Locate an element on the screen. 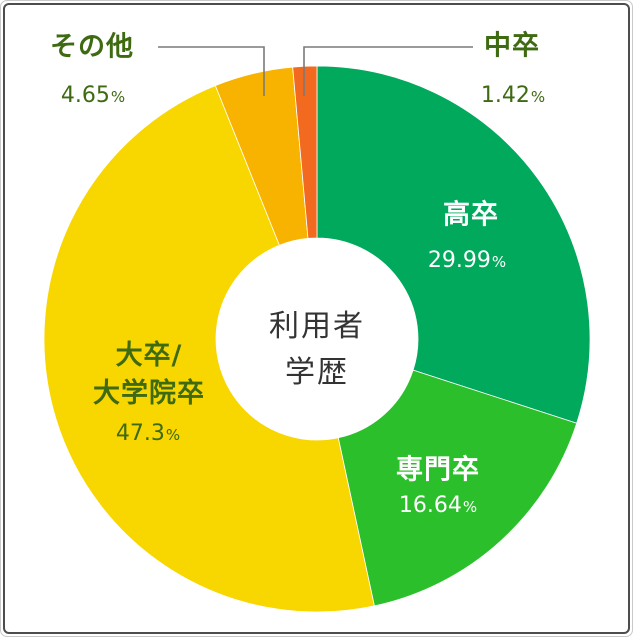  value-number-junior-high: 1.42 is located at coordinates (505, 95).